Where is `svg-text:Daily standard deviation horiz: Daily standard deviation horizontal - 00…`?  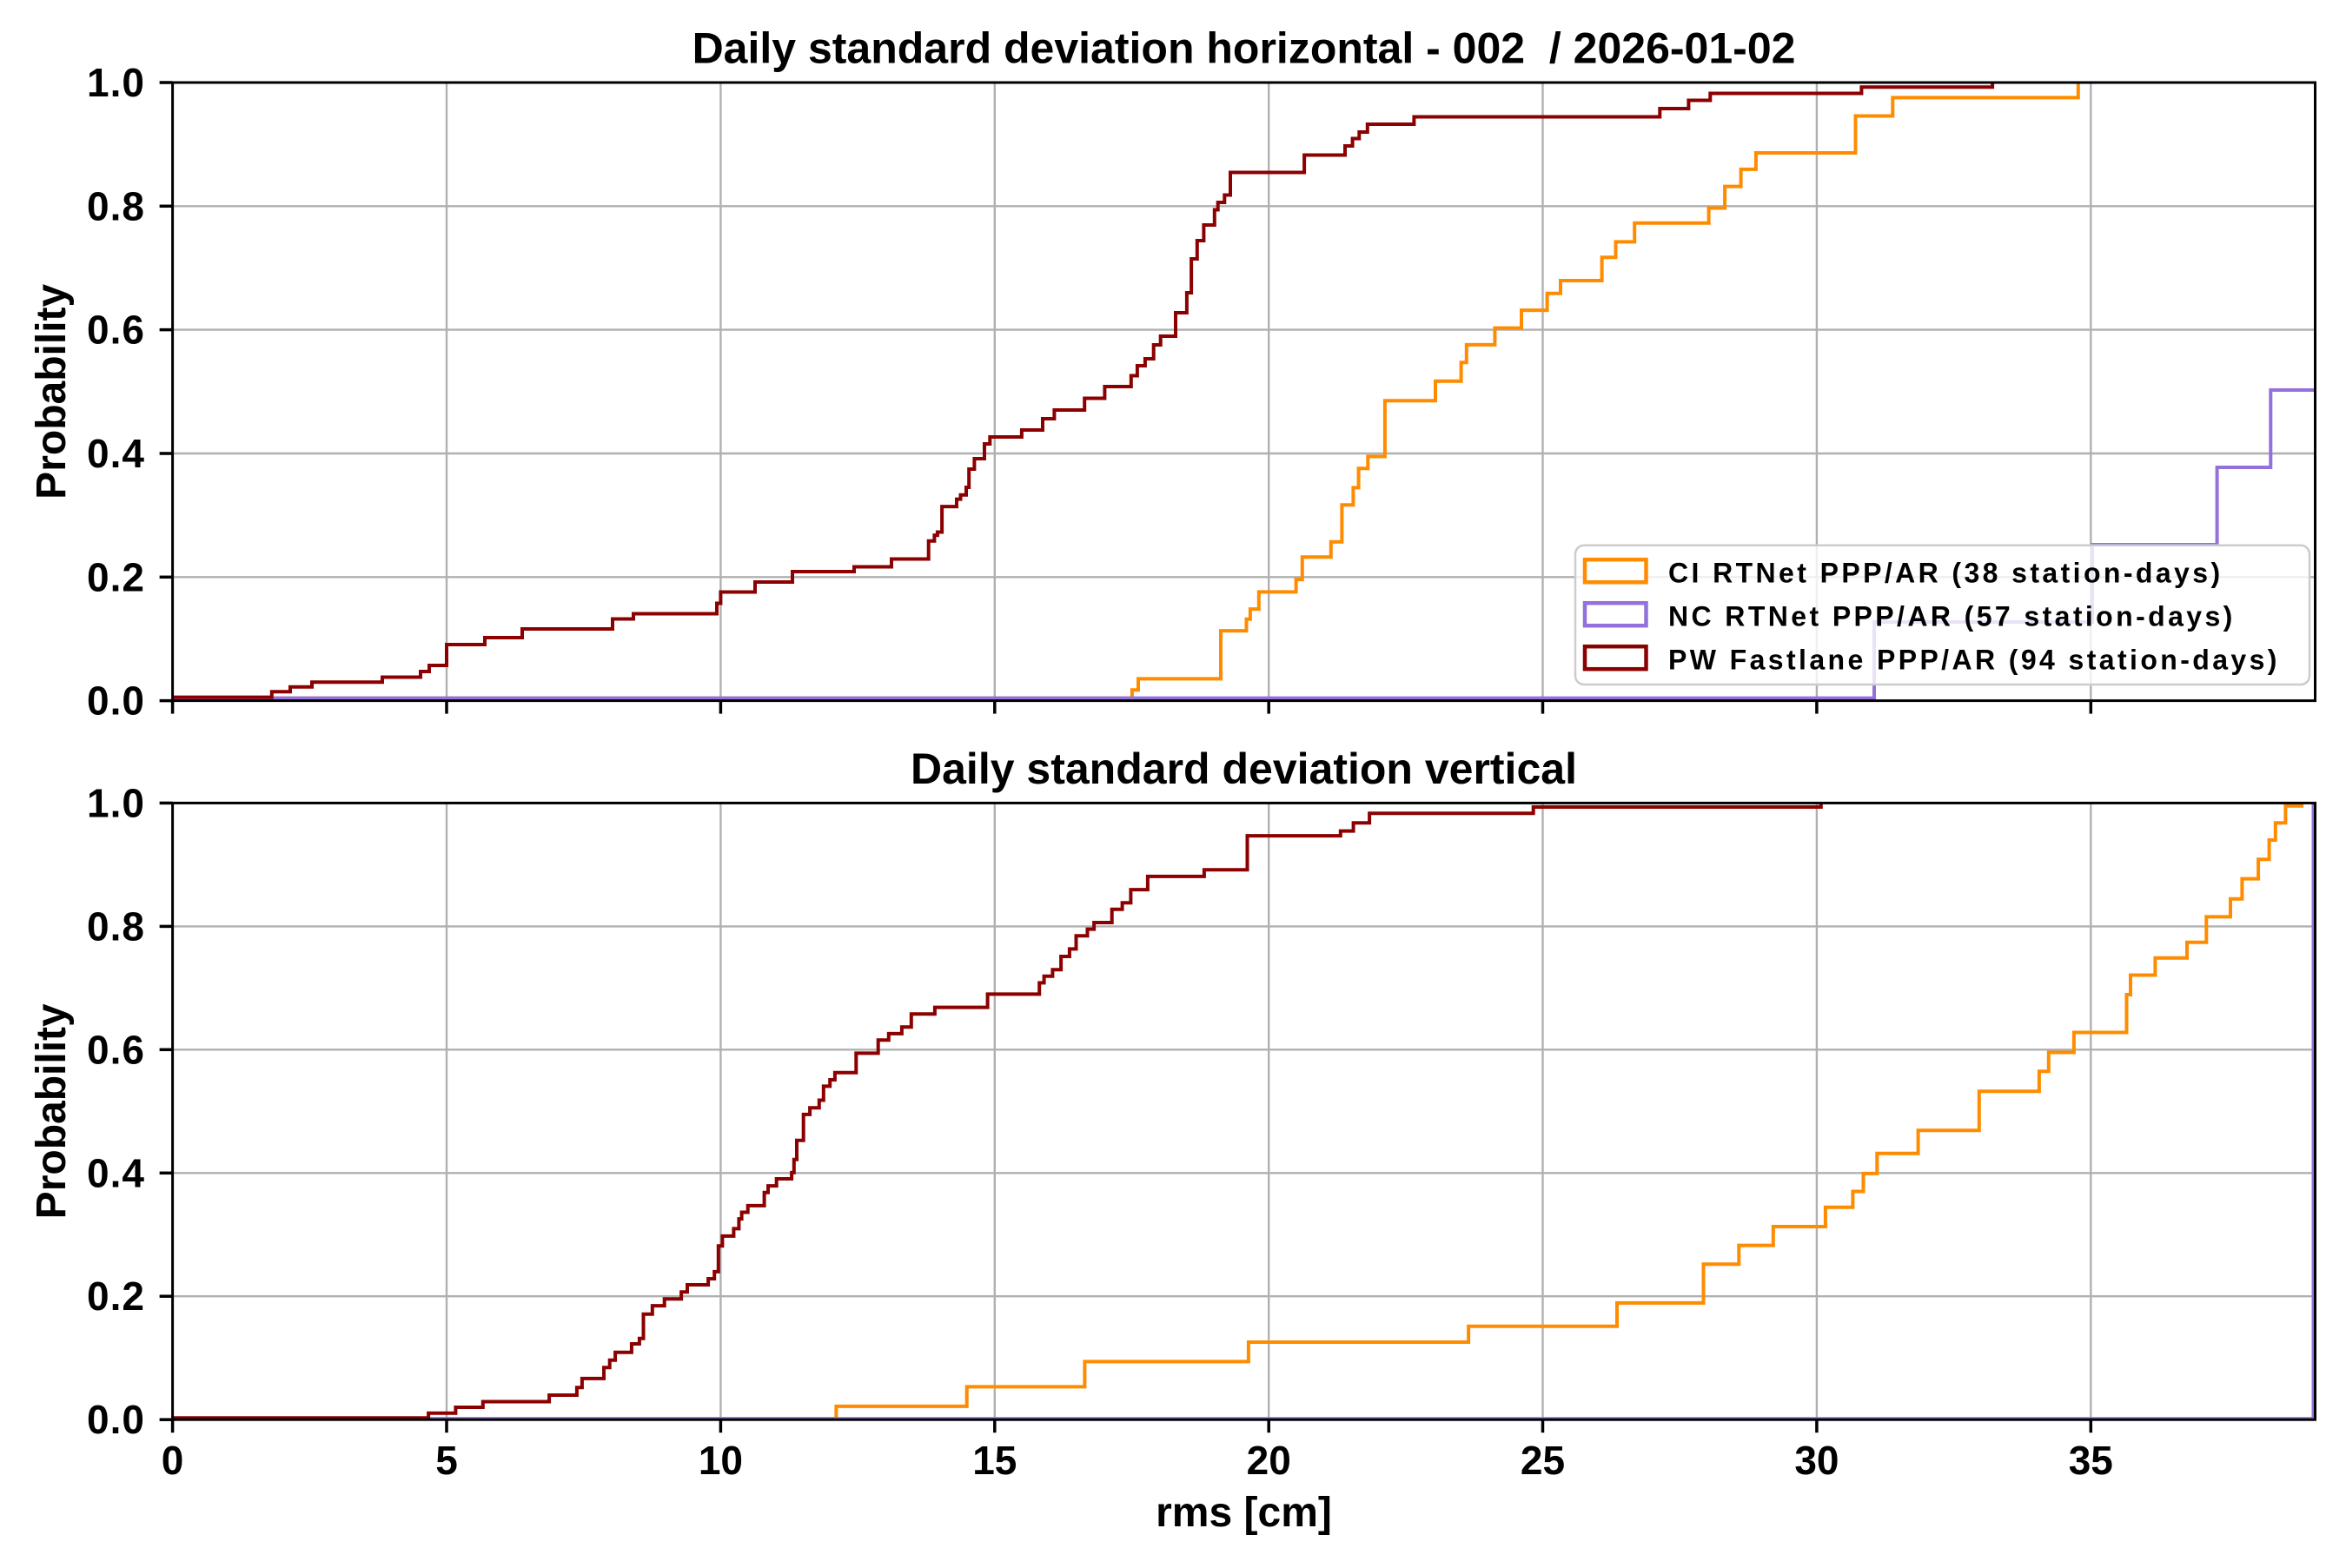 svg-text:Daily standard deviation horiz: Daily standard deviation horizontal - 00… is located at coordinates (1244, 48).